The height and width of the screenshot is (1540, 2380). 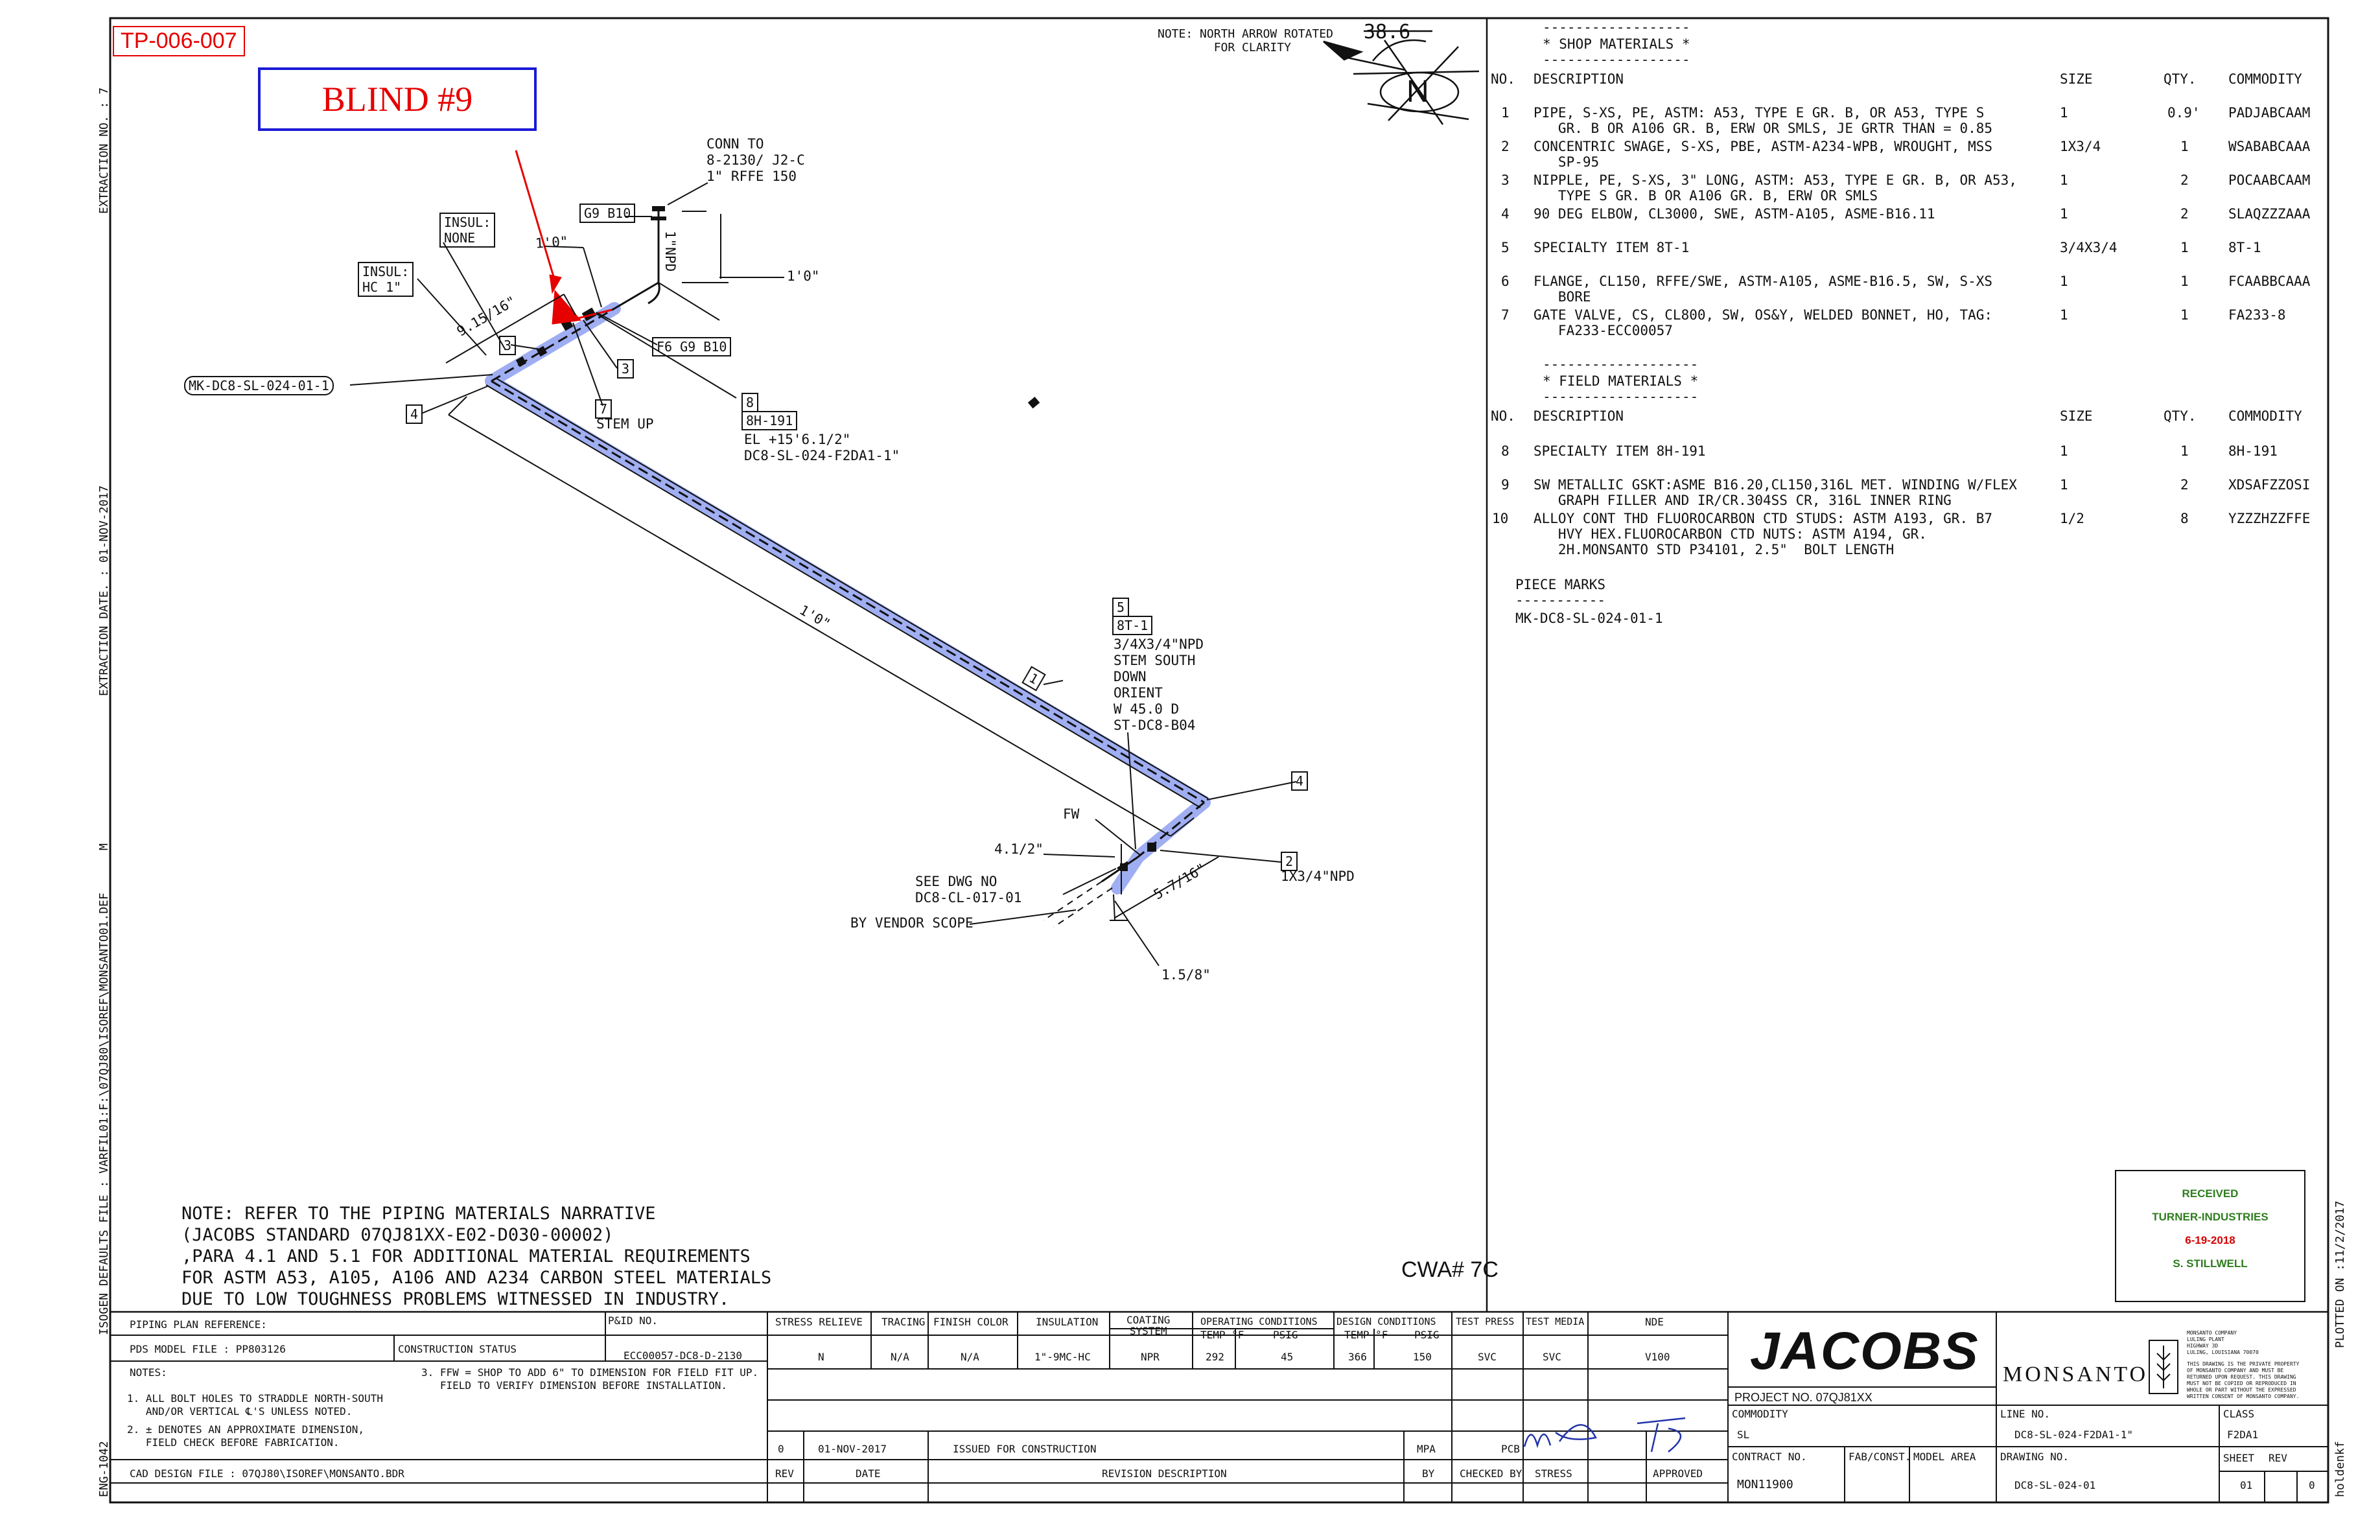 I want to click on rev-row-by: MPA, so click(x=1427, y=1449).